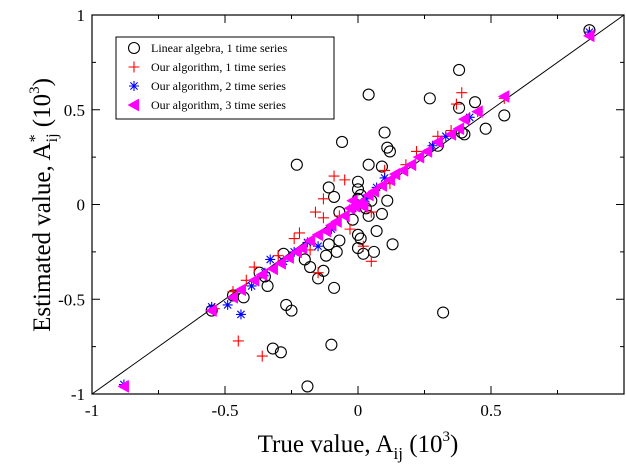 The image size is (626, 466). I want to click on x-axis-title: True value, Aij (103), so click(358, 446).